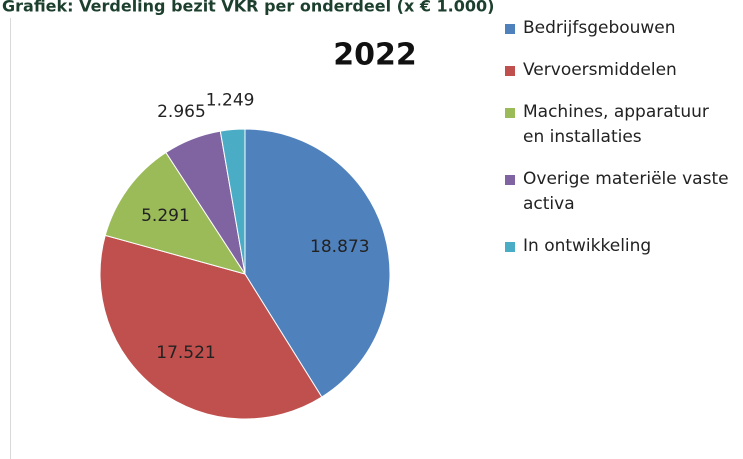 The height and width of the screenshot is (459, 743). Describe the element at coordinates (616, 124) in the screenshot. I see `legend-label: Machines, apparatuur en installaties` at that location.